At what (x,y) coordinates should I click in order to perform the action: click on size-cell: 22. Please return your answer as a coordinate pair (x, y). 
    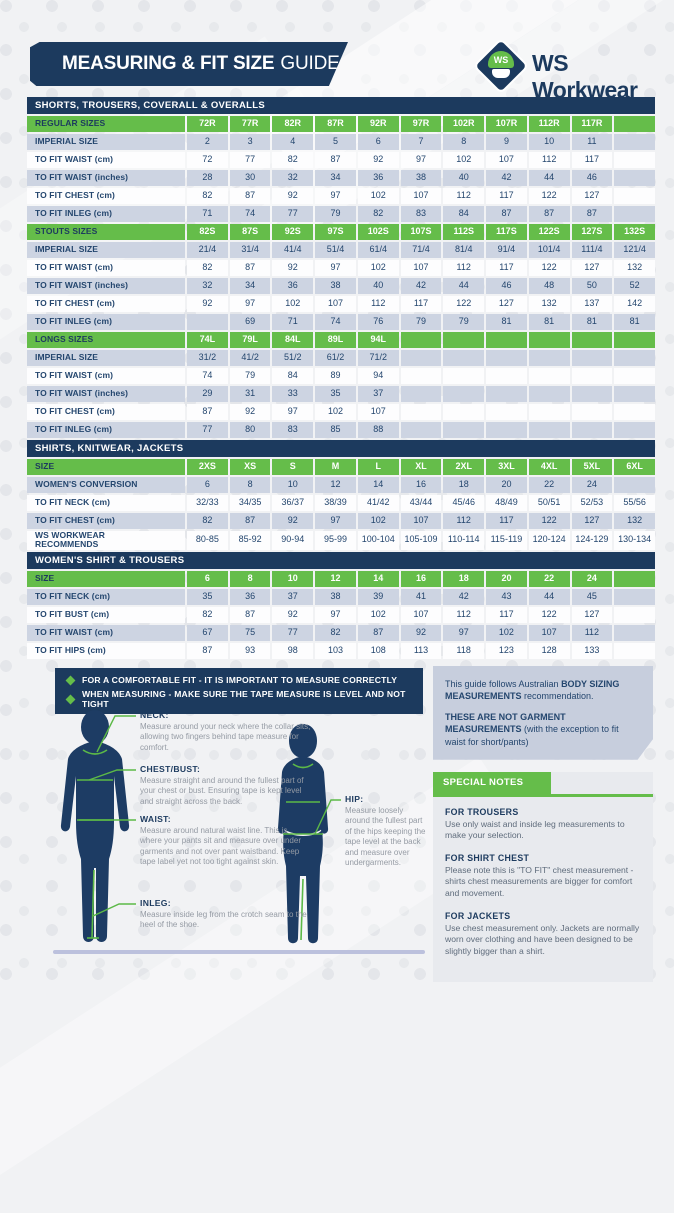
    Looking at the image, I should click on (549, 578).